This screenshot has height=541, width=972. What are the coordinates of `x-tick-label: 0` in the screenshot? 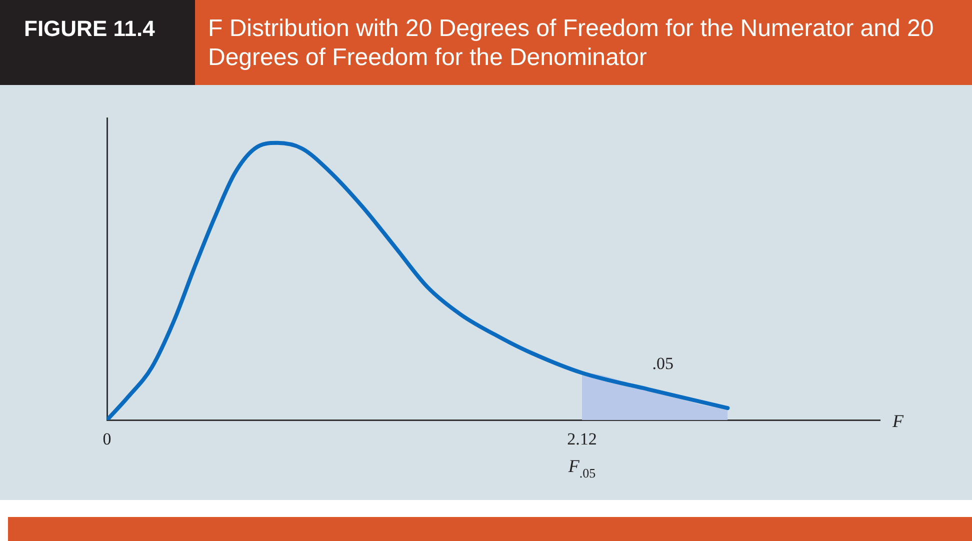 It's located at (107, 439).